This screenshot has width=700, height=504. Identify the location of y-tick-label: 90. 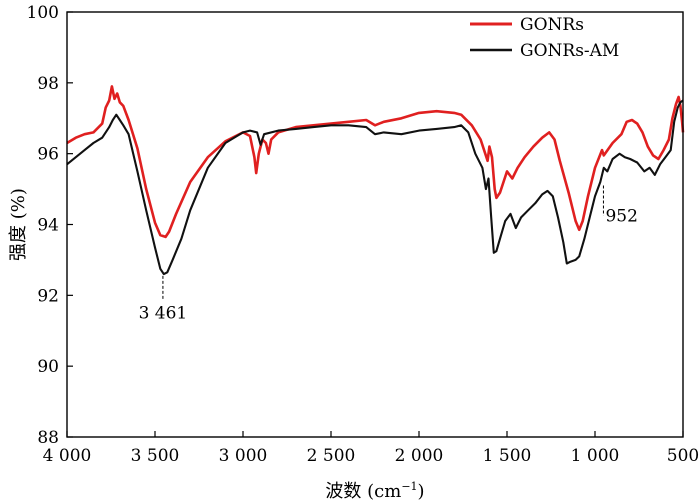
(48, 367).